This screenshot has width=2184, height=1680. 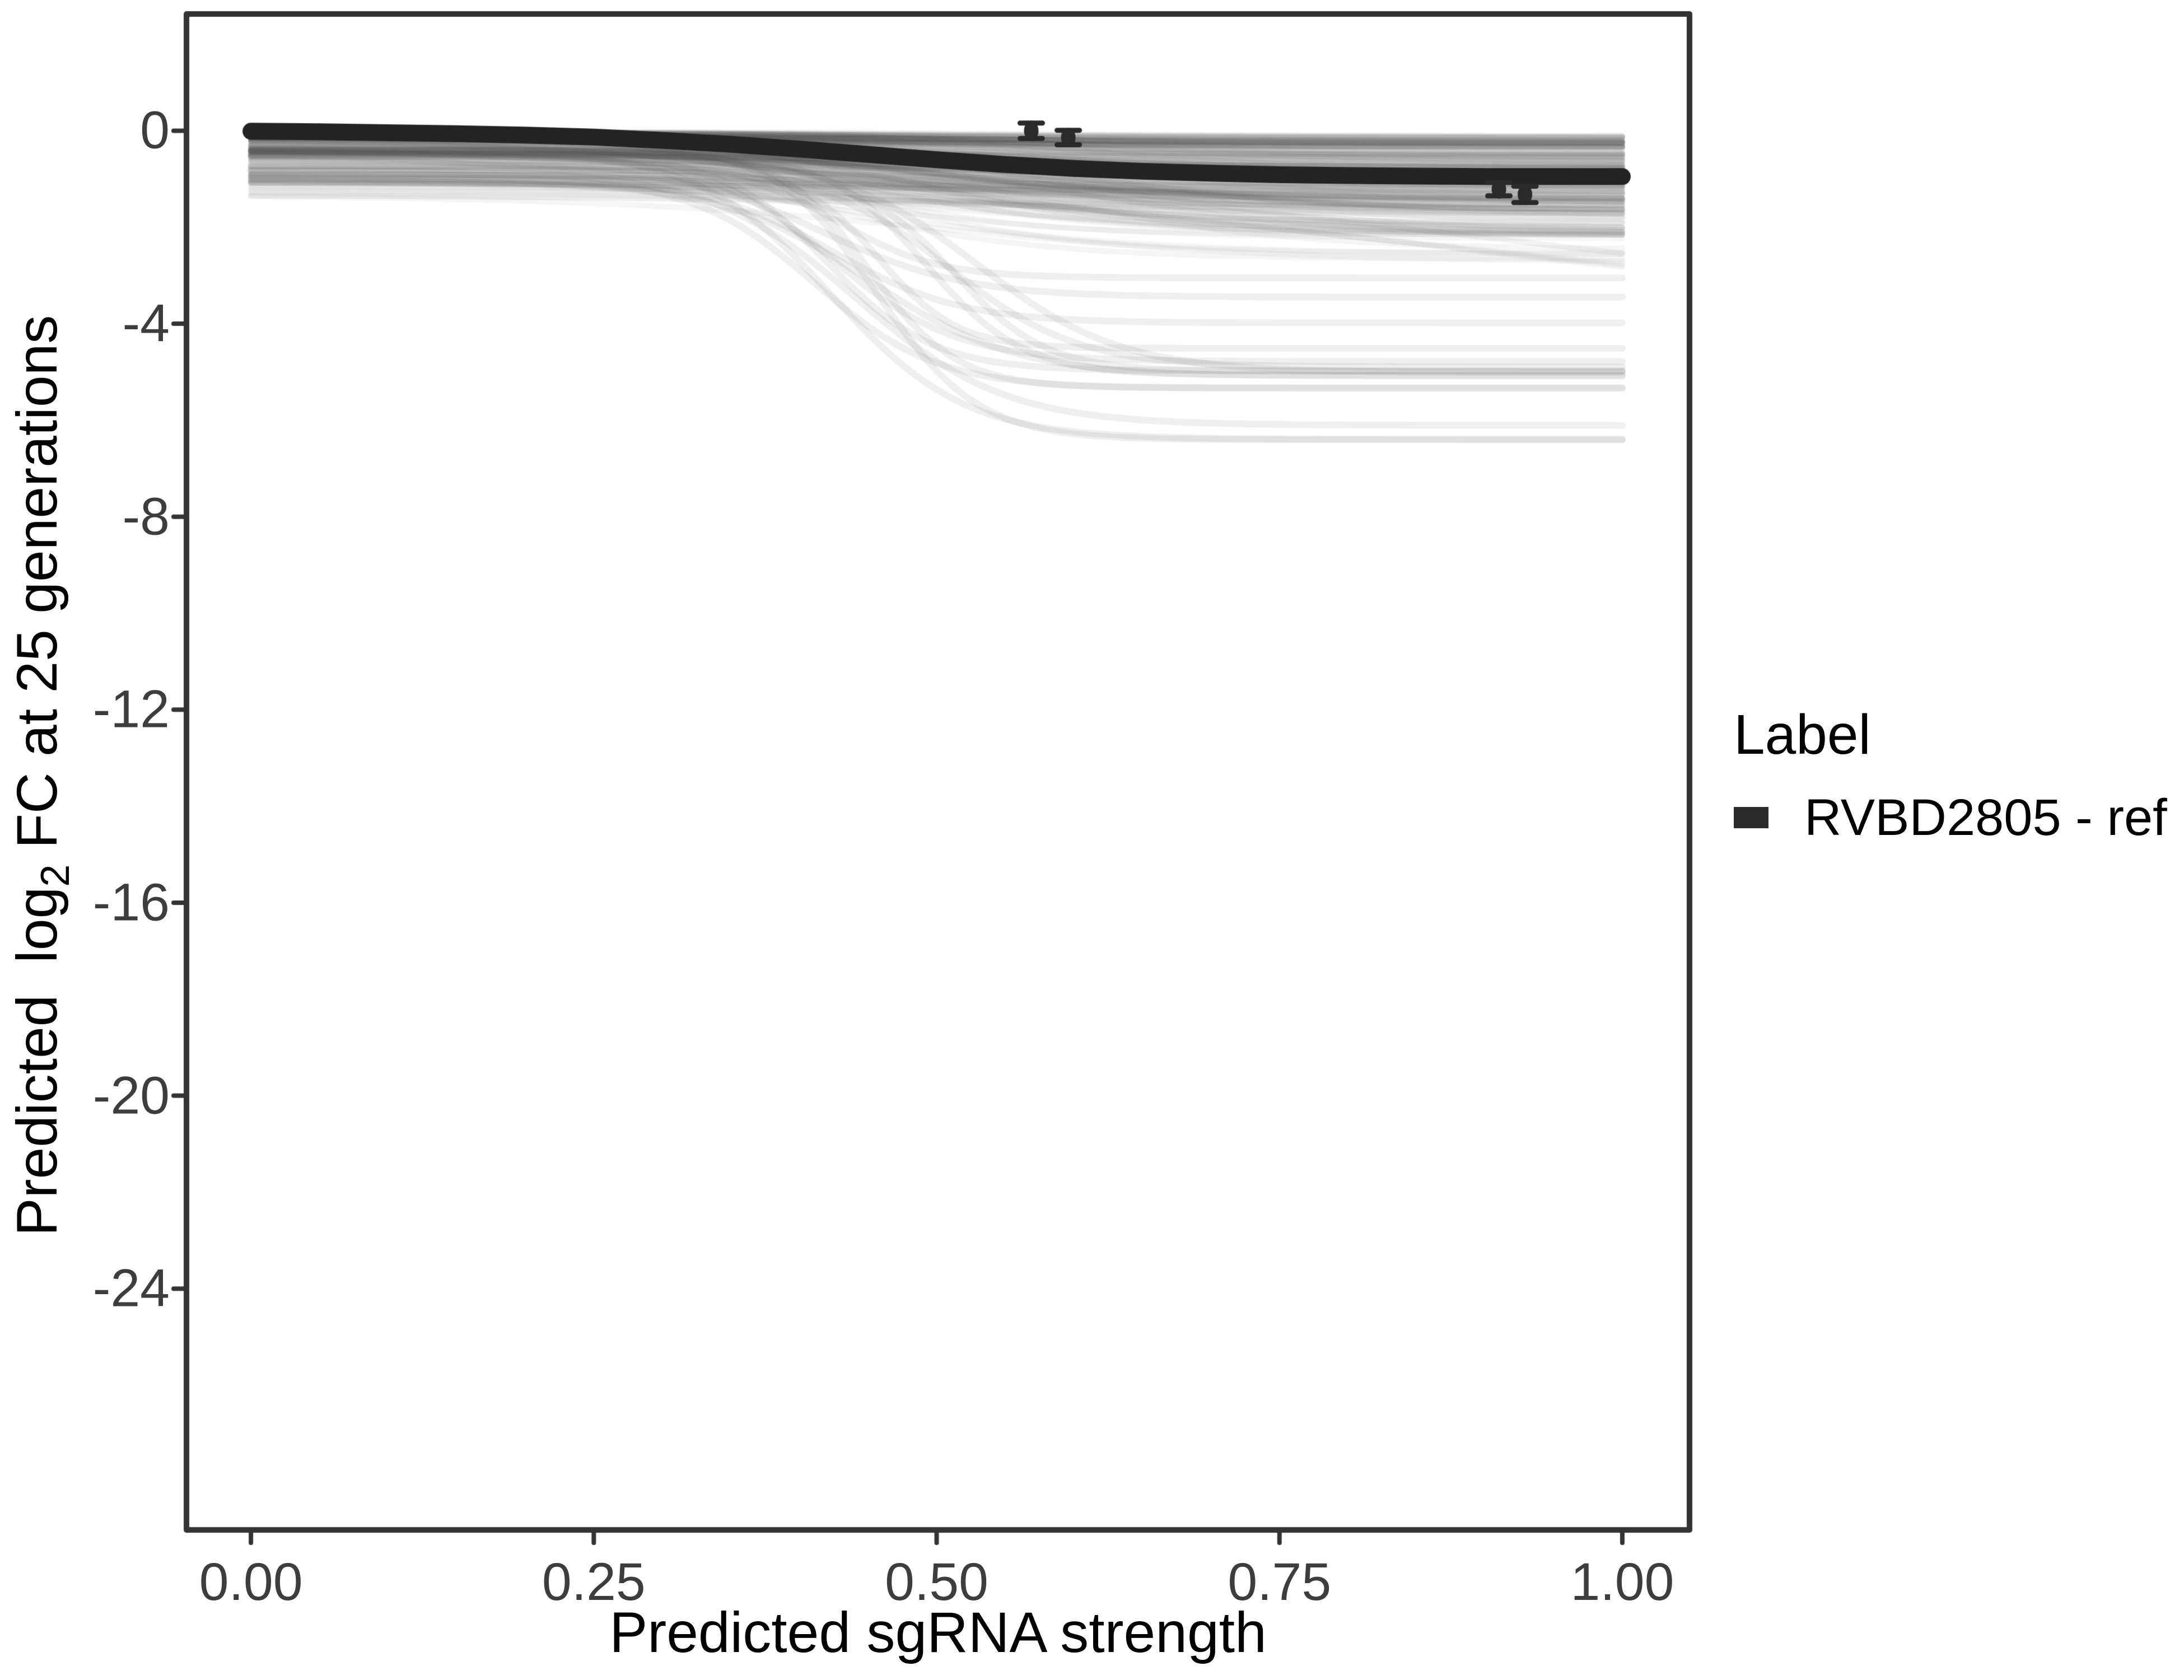 I want to click on y-axis-title-prefix: Predicted log, so click(x=37, y=1061).